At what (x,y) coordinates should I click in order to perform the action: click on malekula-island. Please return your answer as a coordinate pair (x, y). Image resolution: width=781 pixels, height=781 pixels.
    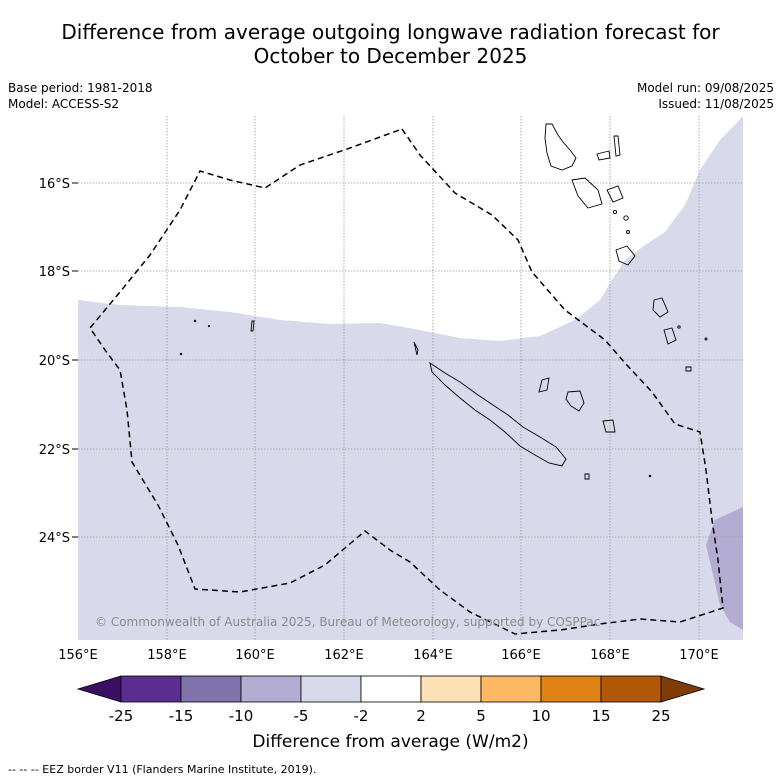
    Looking at the image, I should click on (587, 193).